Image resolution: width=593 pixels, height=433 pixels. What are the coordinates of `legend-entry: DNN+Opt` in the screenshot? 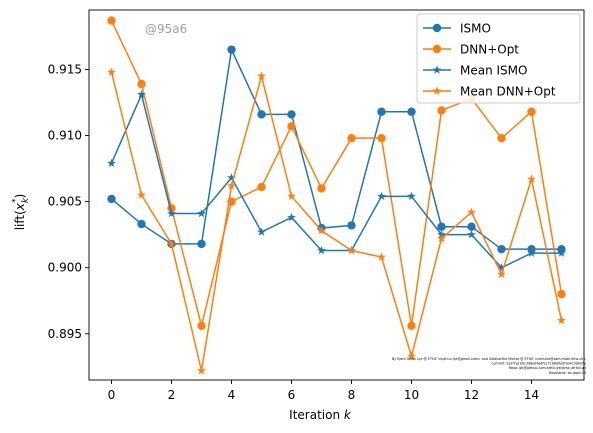 It's located at (471, 50).